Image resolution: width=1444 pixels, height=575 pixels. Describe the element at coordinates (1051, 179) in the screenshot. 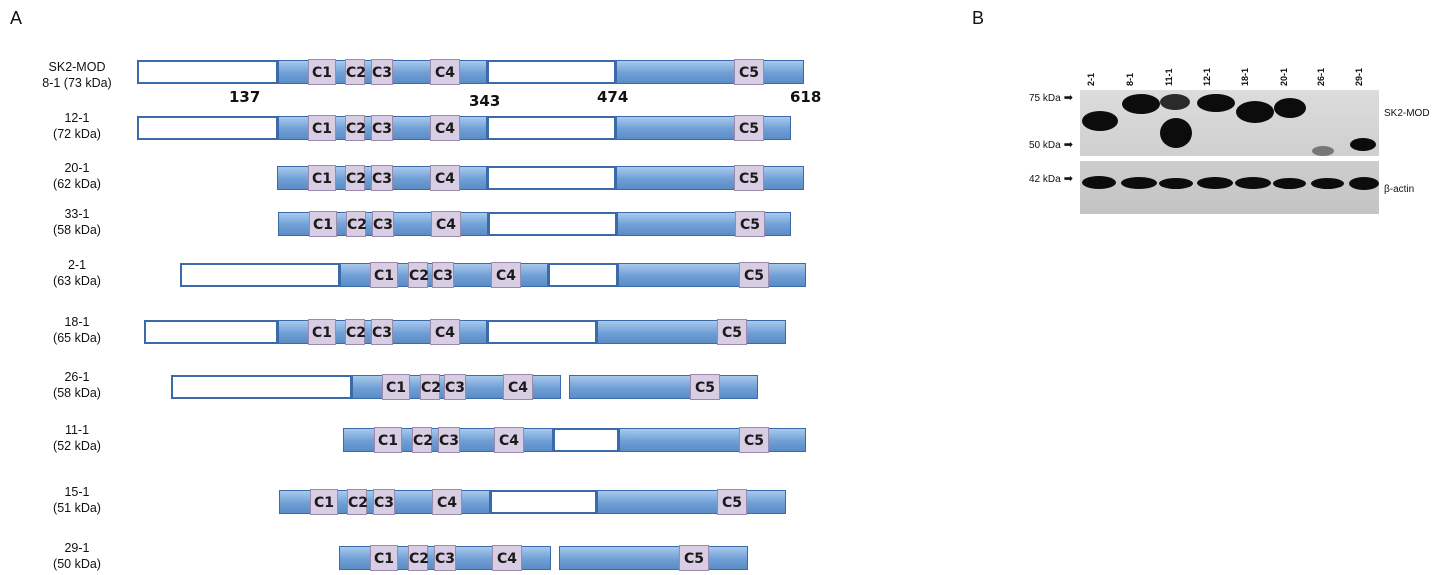

I see `marker-42kda: 42 kDa ➡` at that location.